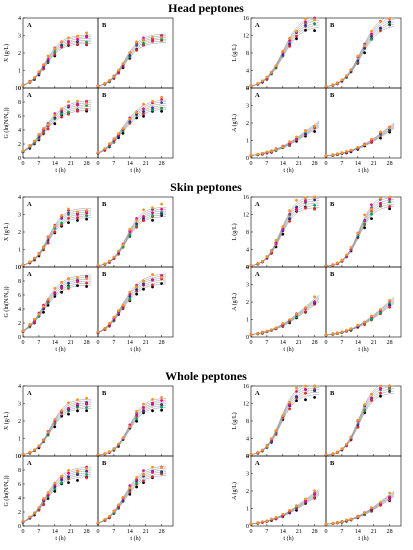  What do you see at coordinates (206, 8) in the screenshot?
I see `section-title: Head peptones` at bounding box center [206, 8].